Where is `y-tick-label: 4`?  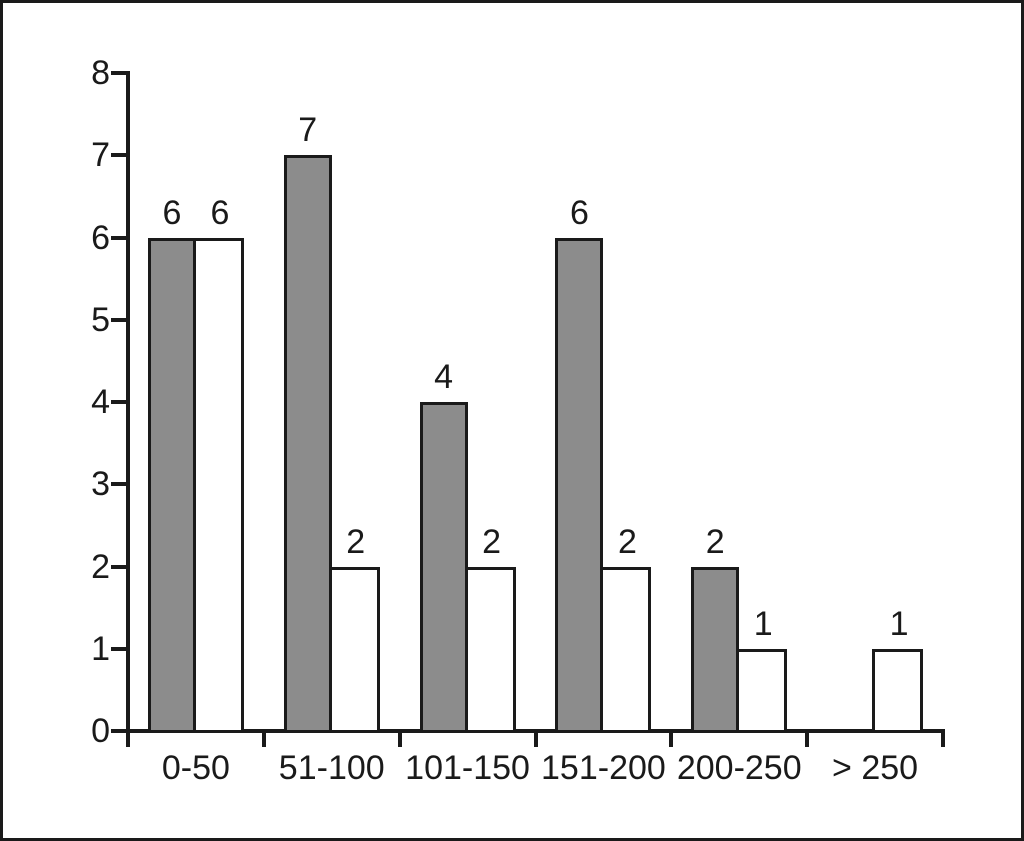
y-tick-label: 4 is located at coordinates (100, 402).